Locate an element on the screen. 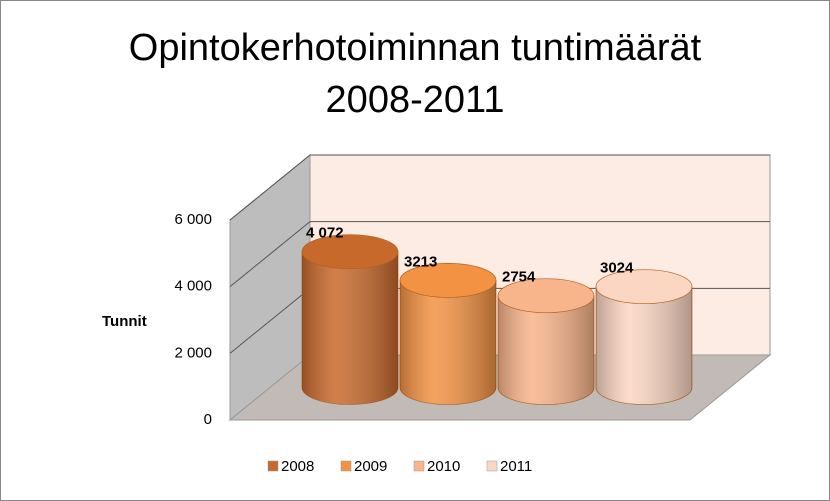  value-label: 3213 is located at coordinates (420, 261).